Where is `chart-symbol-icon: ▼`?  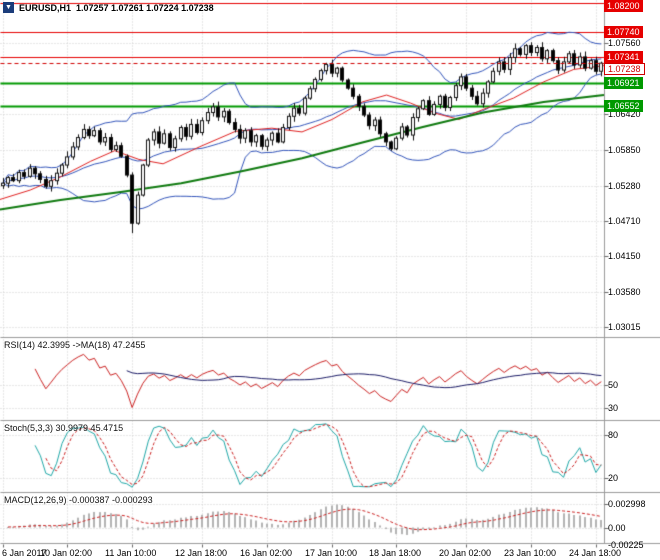 chart-symbol-icon: ▼ is located at coordinates (8, 7).